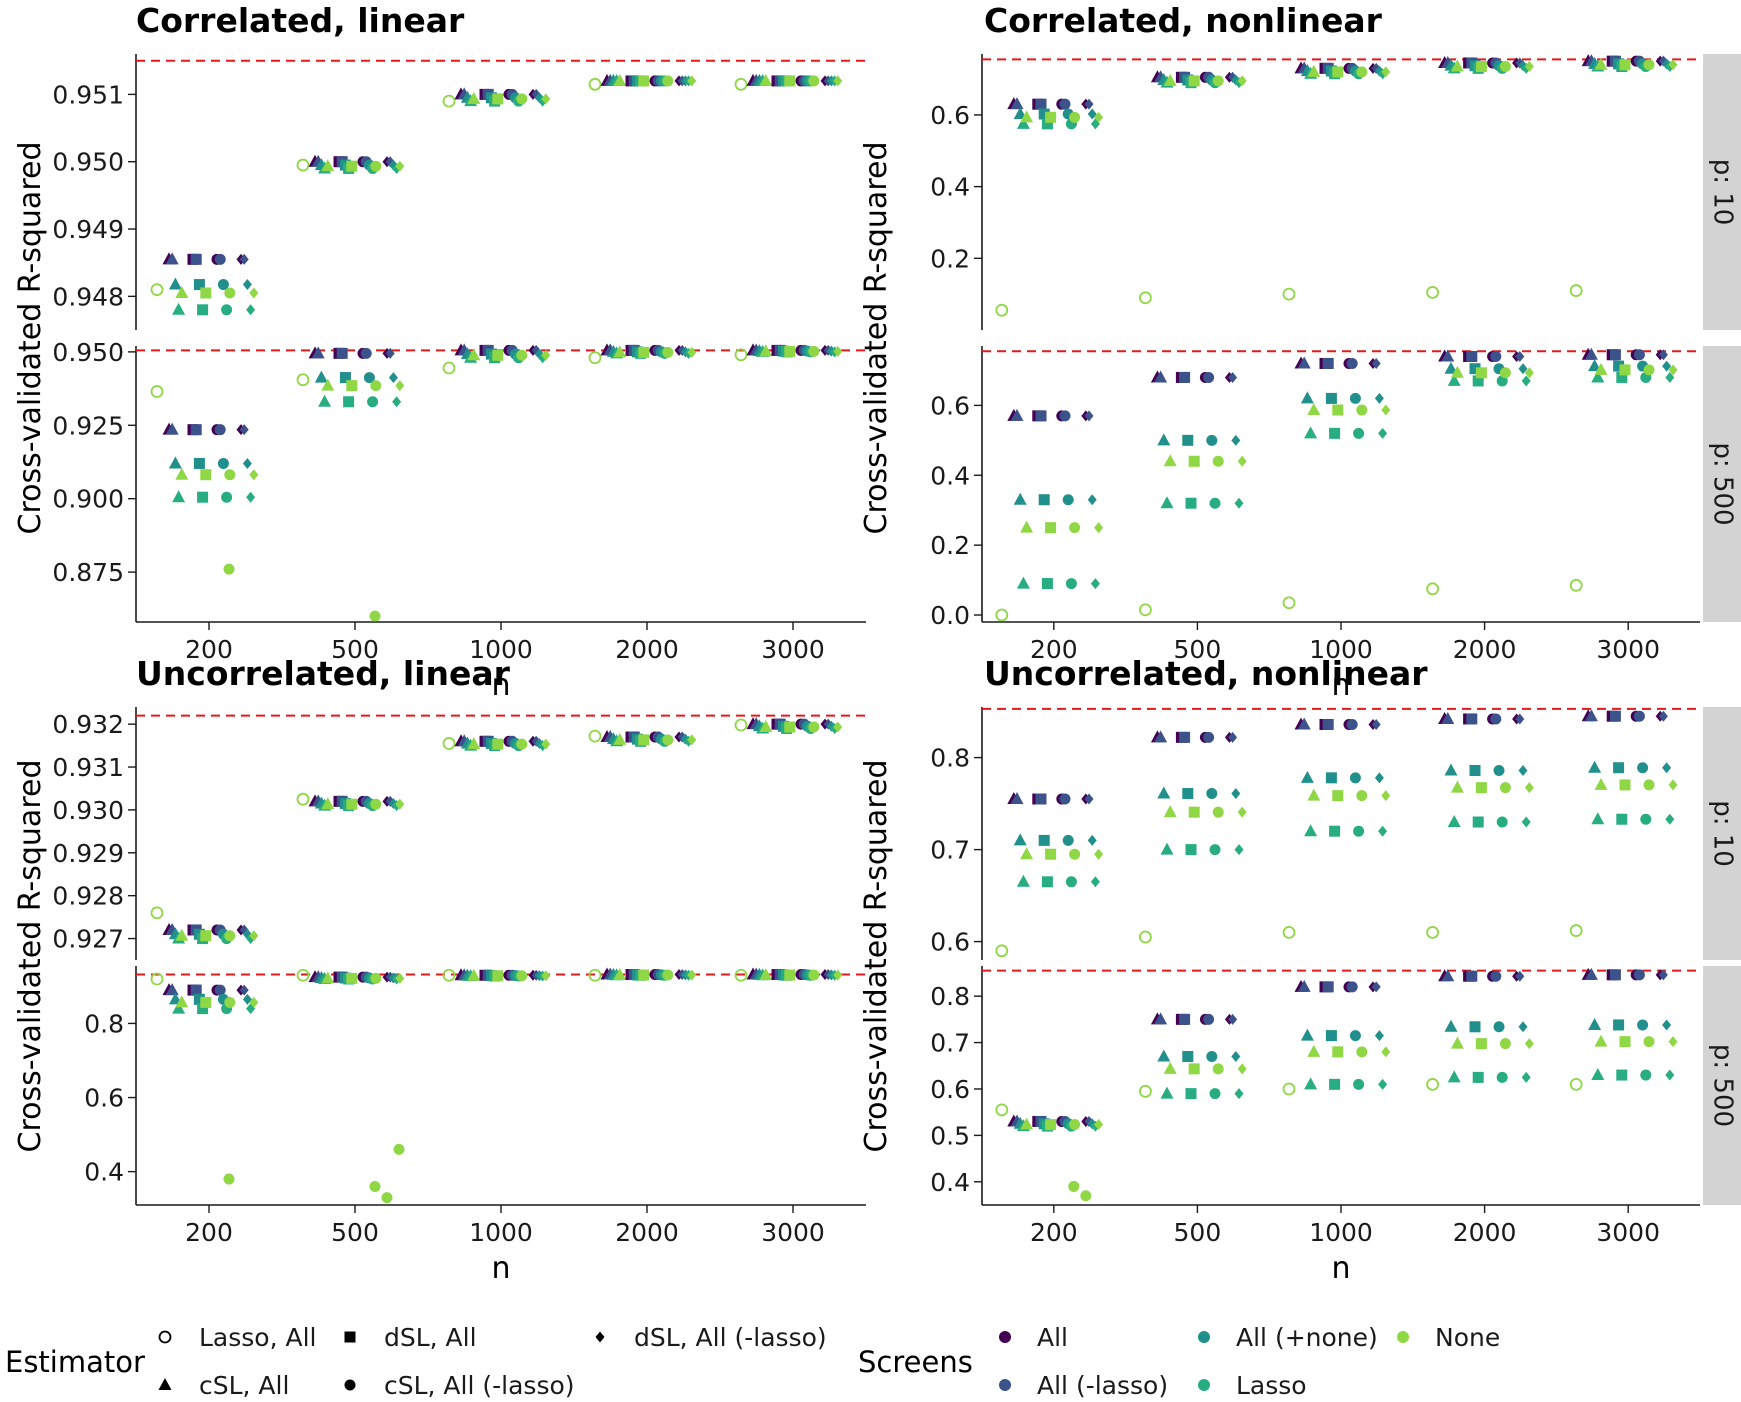 Image resolution: width=1741 pixels, height=1402 pixels. I want to click on y-tick-label: 0.951, so click(88, 94).